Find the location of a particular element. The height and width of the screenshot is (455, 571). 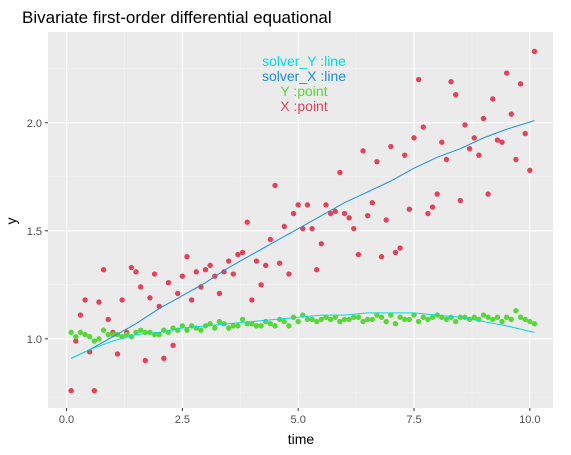

x-axis: 0.0 2.5 5.0 7.5 10.0 is located at coordinates (300, 417).